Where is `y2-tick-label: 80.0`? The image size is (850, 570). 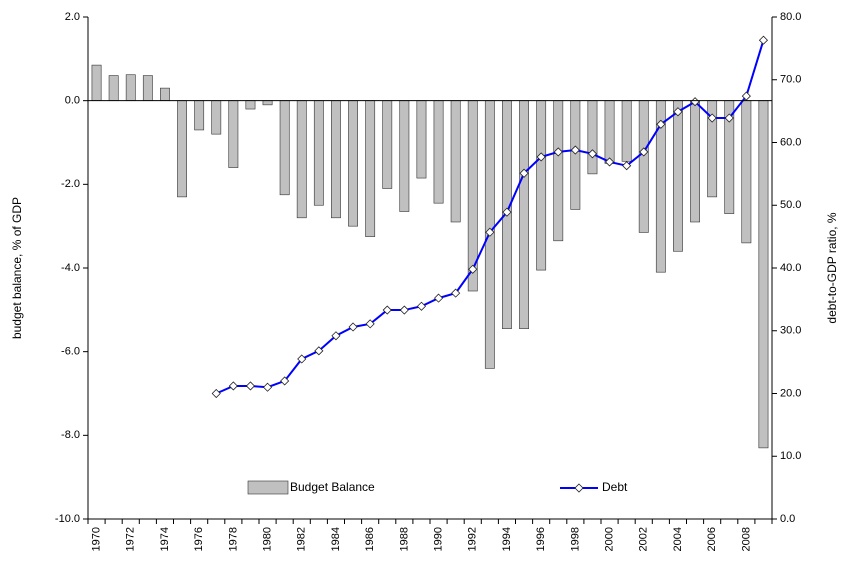
y2-tick-label: 80.0 is located at coordinates (790, 17).